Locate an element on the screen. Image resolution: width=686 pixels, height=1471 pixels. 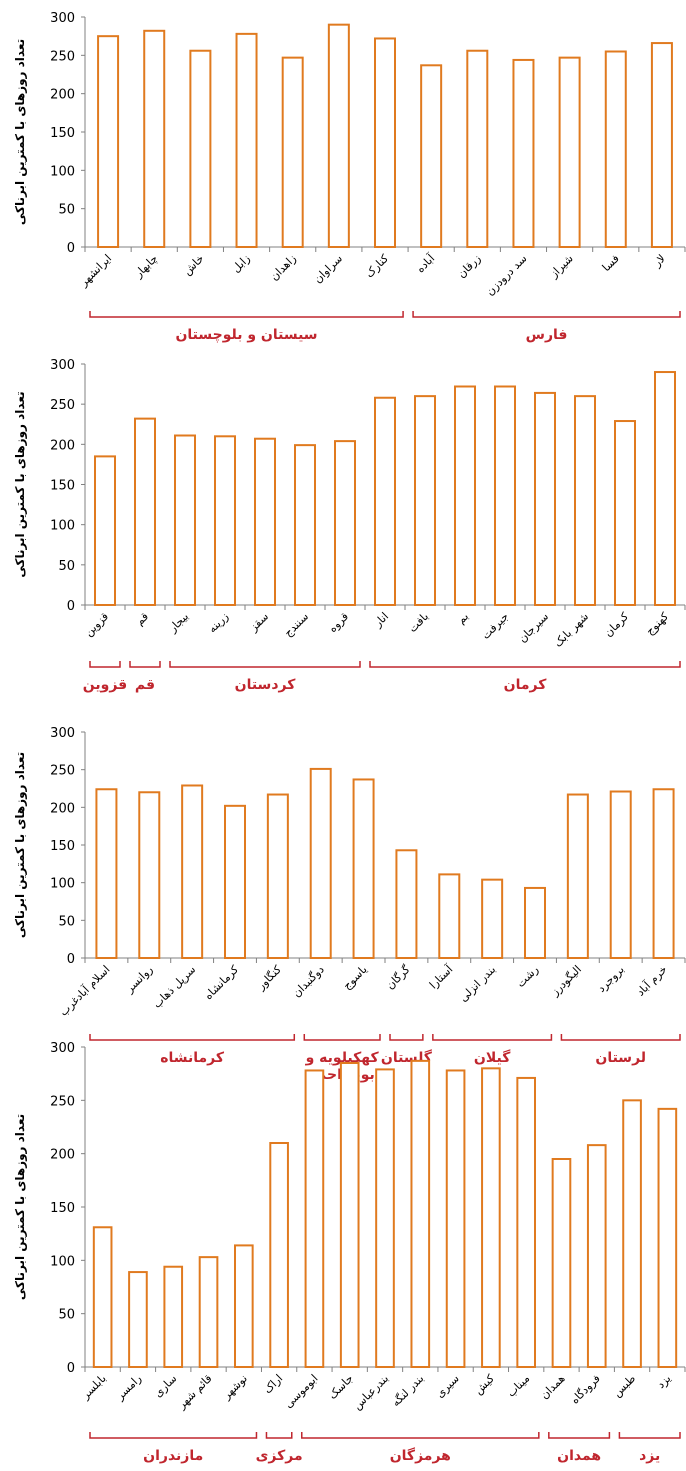
bar-رشت is located at coordinates (535, 922).